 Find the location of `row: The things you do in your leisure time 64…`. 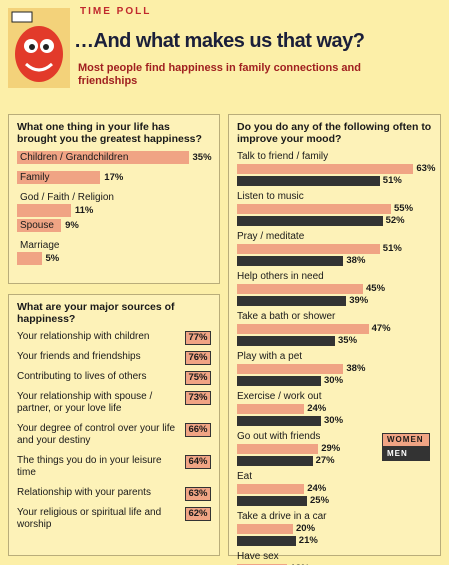

row: The things you do in your leisure time 64… is located at coordinates (114, 467).